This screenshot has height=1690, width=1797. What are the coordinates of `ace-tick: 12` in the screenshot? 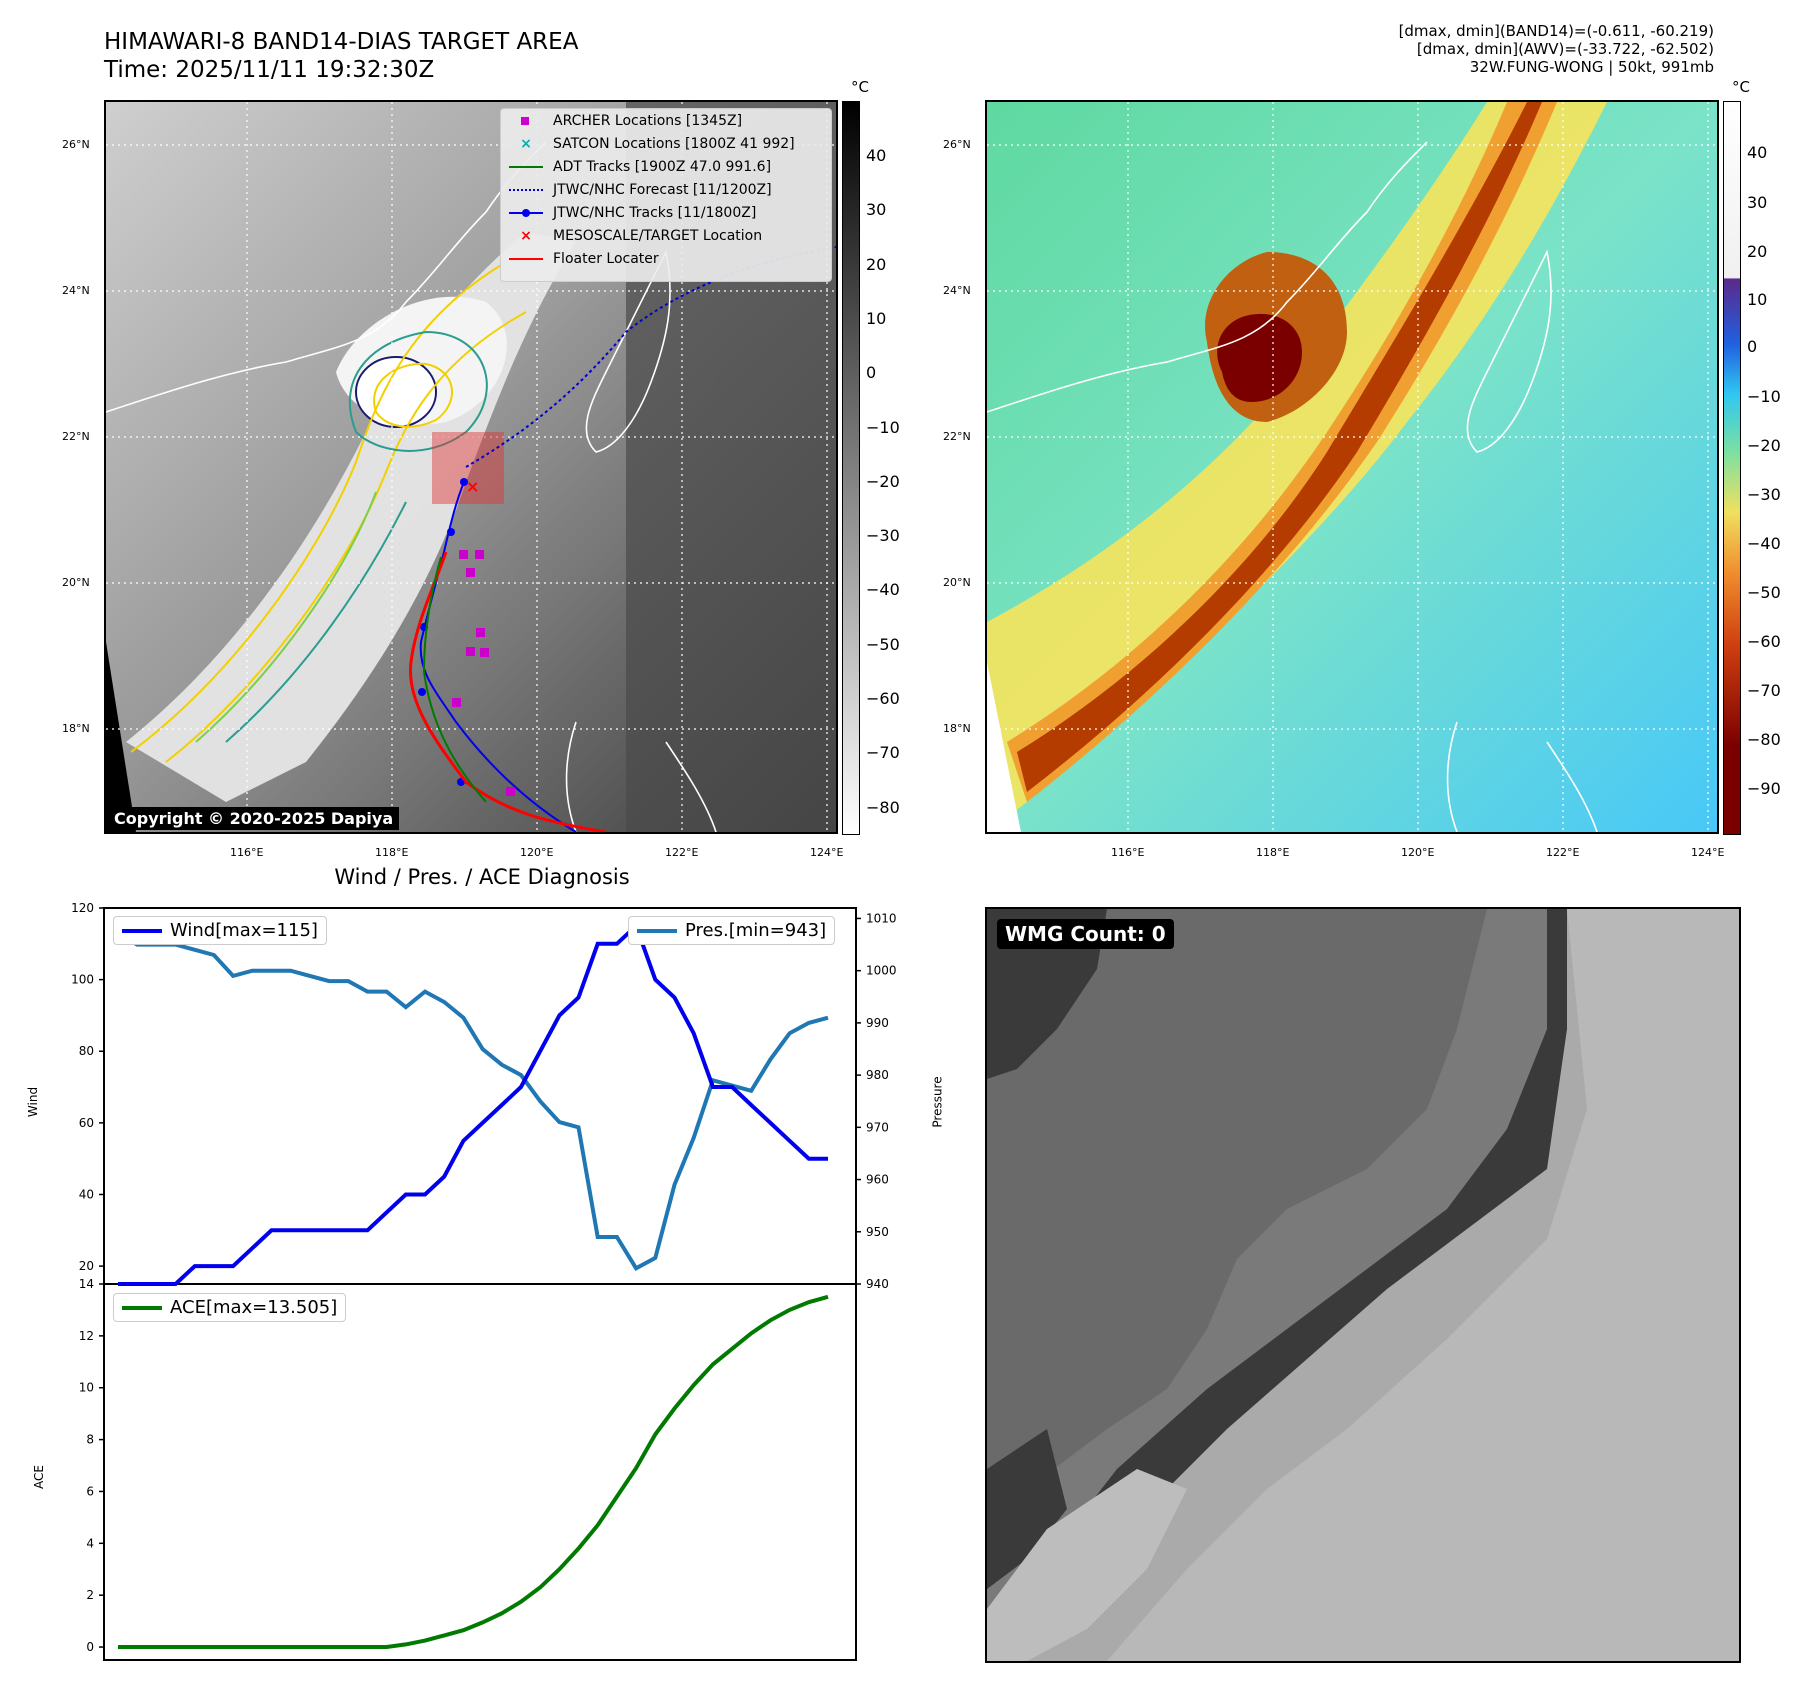 It's located at (86, 1336).